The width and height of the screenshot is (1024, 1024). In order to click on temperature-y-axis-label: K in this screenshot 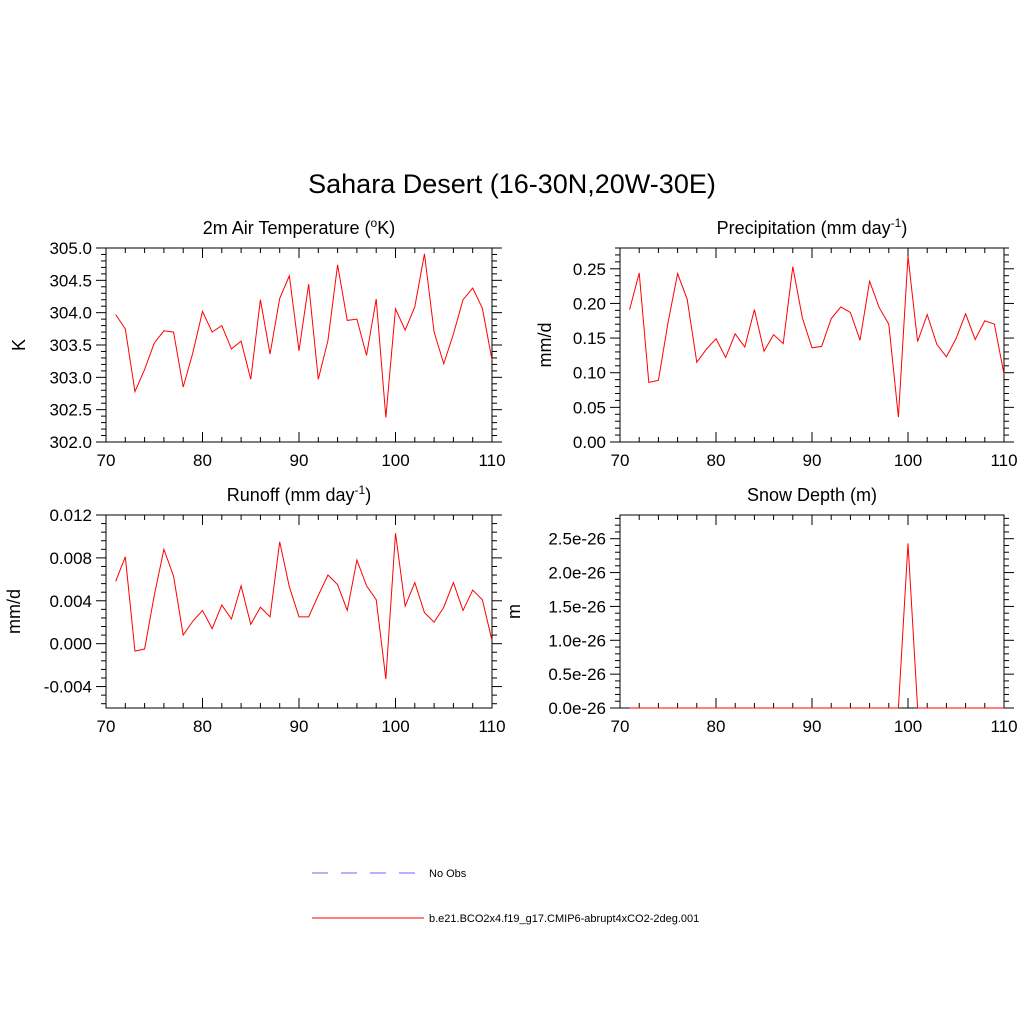, I will do `click(19, 345)`.